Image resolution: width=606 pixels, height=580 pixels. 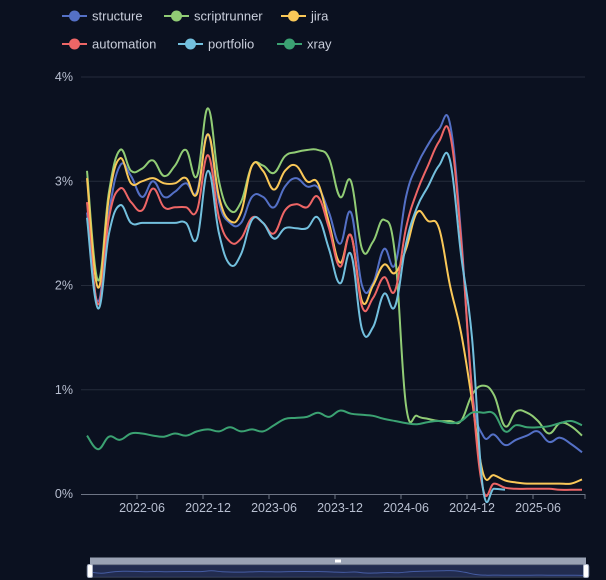 I want to click on x-tick-label: 2022-06, so click(x=142, y=508).